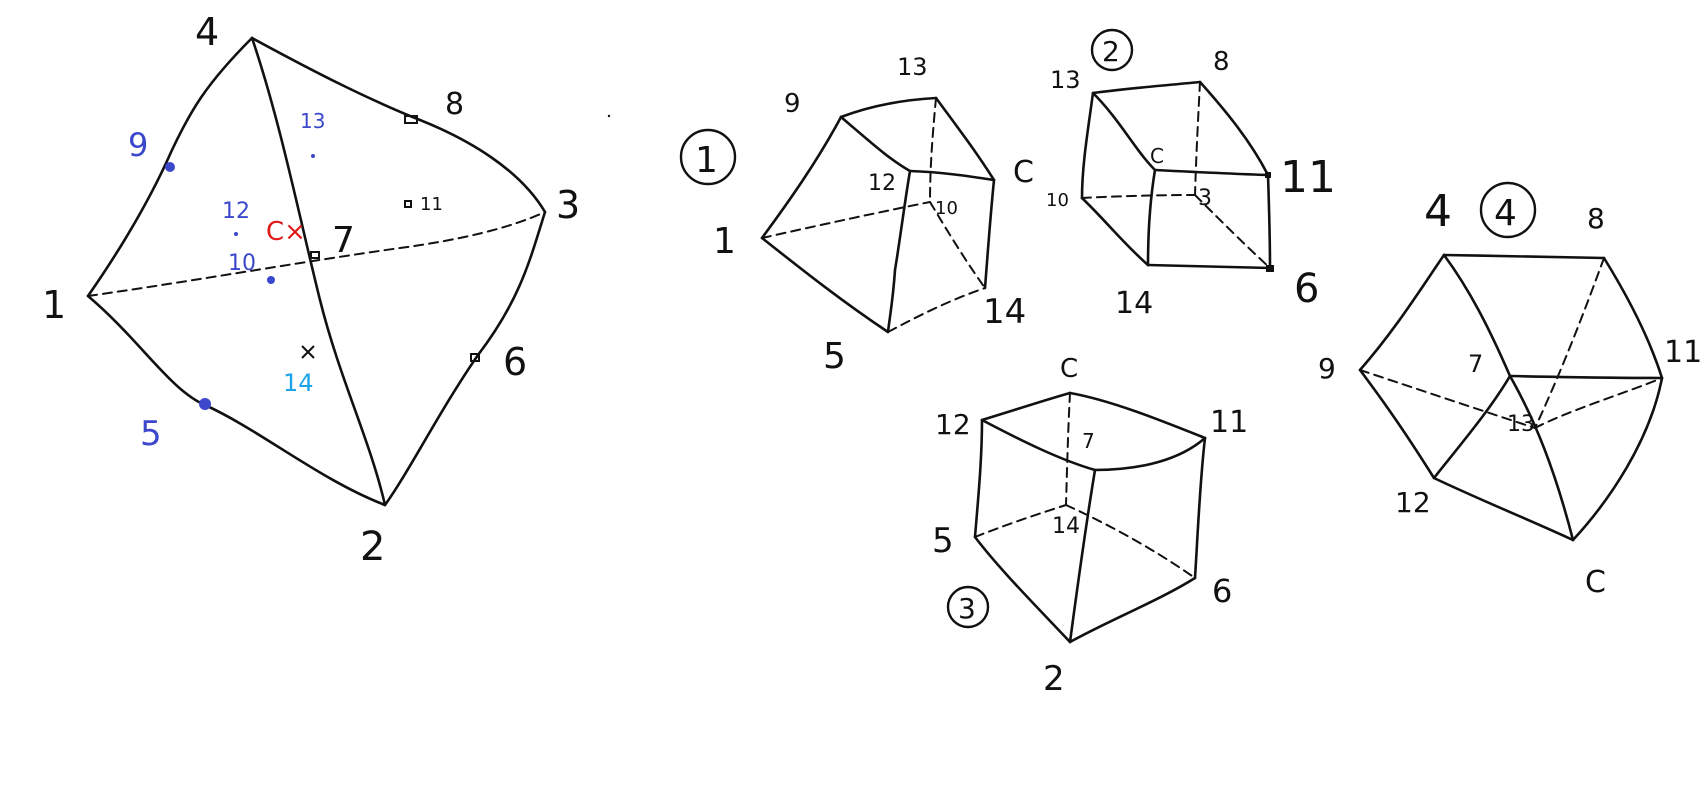 This screenshot has height=800, width=1700. What do you see at coordinates (151, 434) in the screenshot?
I see `point-5-label: 5` at bounding box center [151, 434].